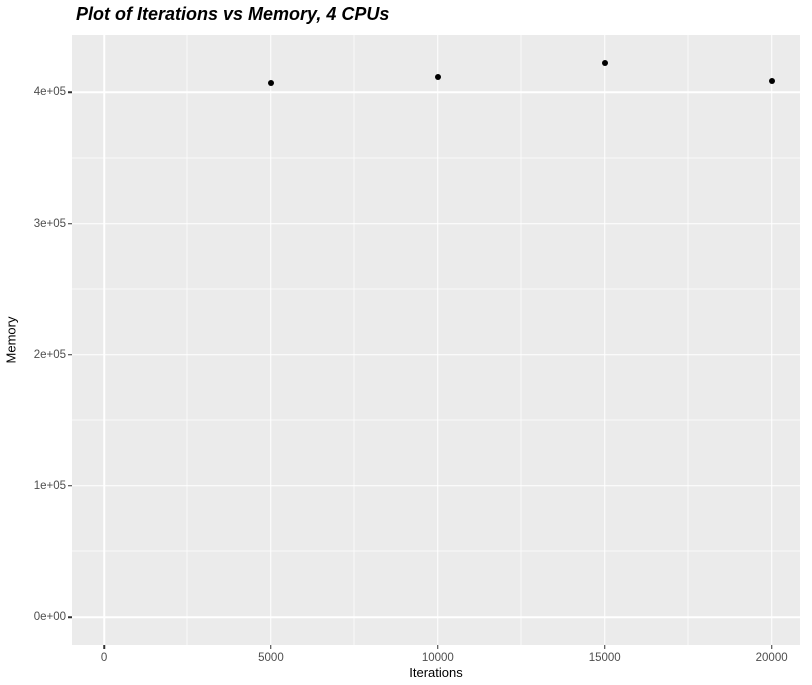 Image resolution: width=812 pixels, height=685 pixels. Describe the element at coordinates (49, 617) in the screenshot. I see `y-tick-label: 0e+00` at that location.